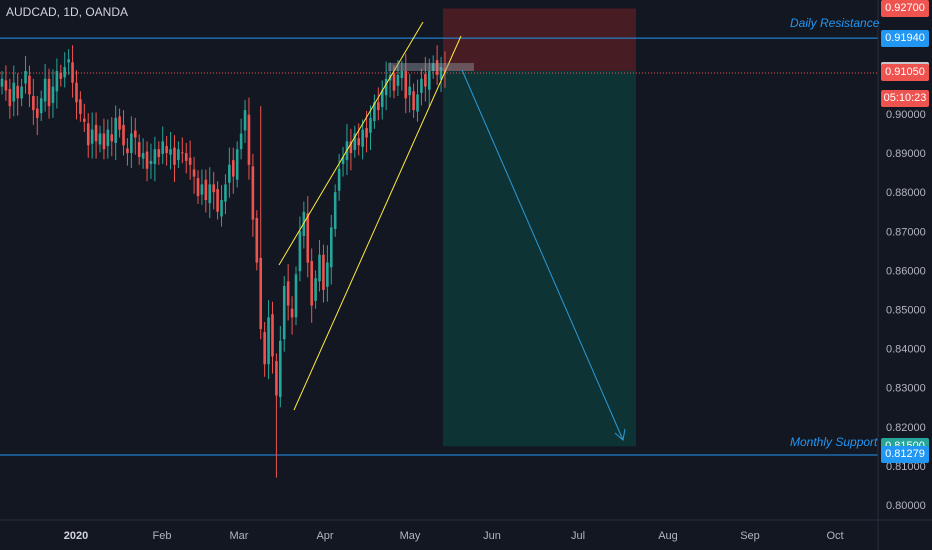 This screenshot has height=550, width=932. I want to click on monthly-support-label: Monthly Support, so click(834, 442).